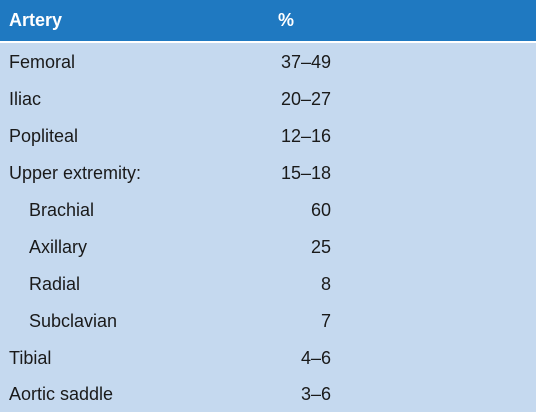 This screenshot has width=536, height=412. I want to click on table-row: Brachial 60, so click(268, 209).